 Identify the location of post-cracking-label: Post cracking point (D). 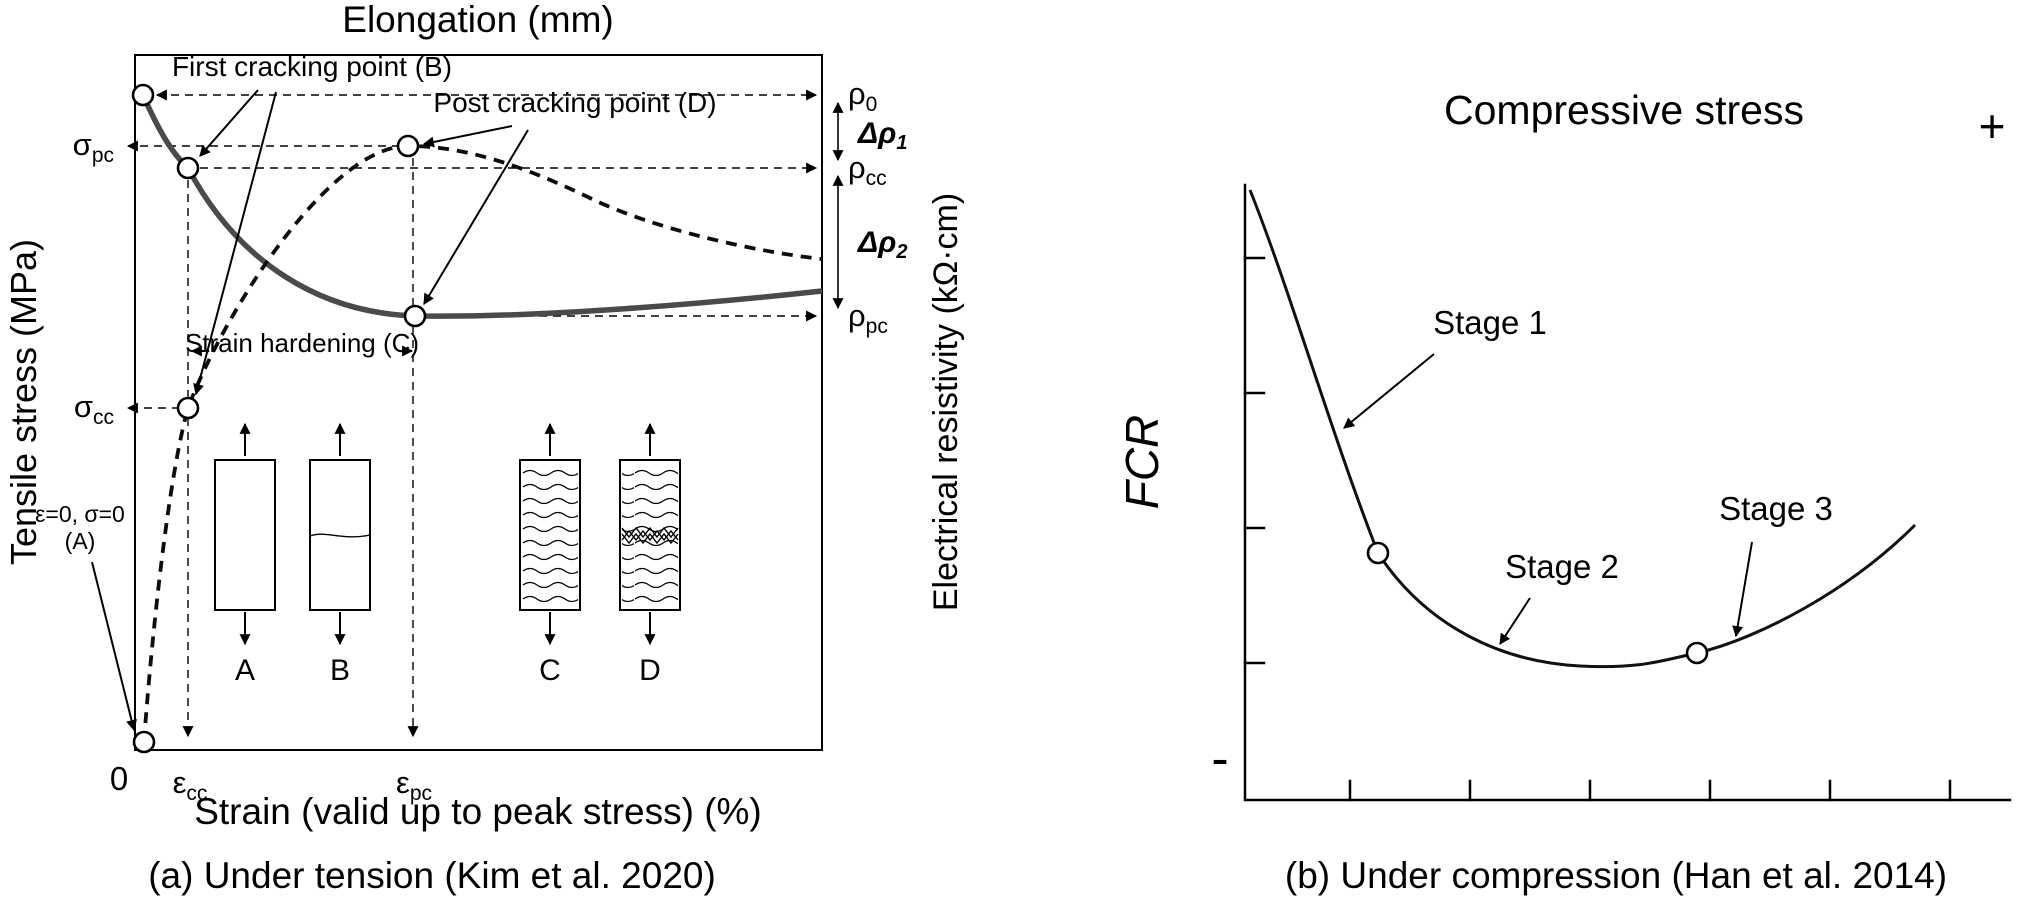
(574, 102).